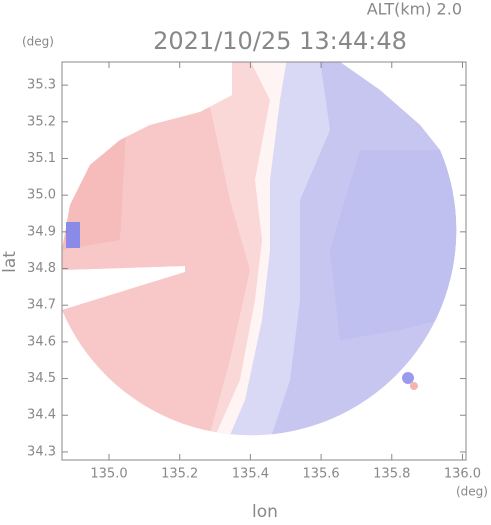 The image size is (491, 525). Describe the element at coordinates (280, 41) in the screenshot. I see `chart-title: 2021/10/25 13:44:48` at that location.